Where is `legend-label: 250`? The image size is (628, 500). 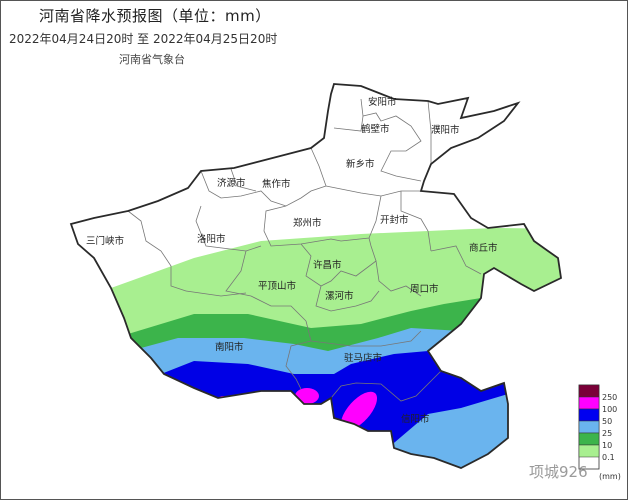 legend-label: 250 is located at coordinates (609, 397).